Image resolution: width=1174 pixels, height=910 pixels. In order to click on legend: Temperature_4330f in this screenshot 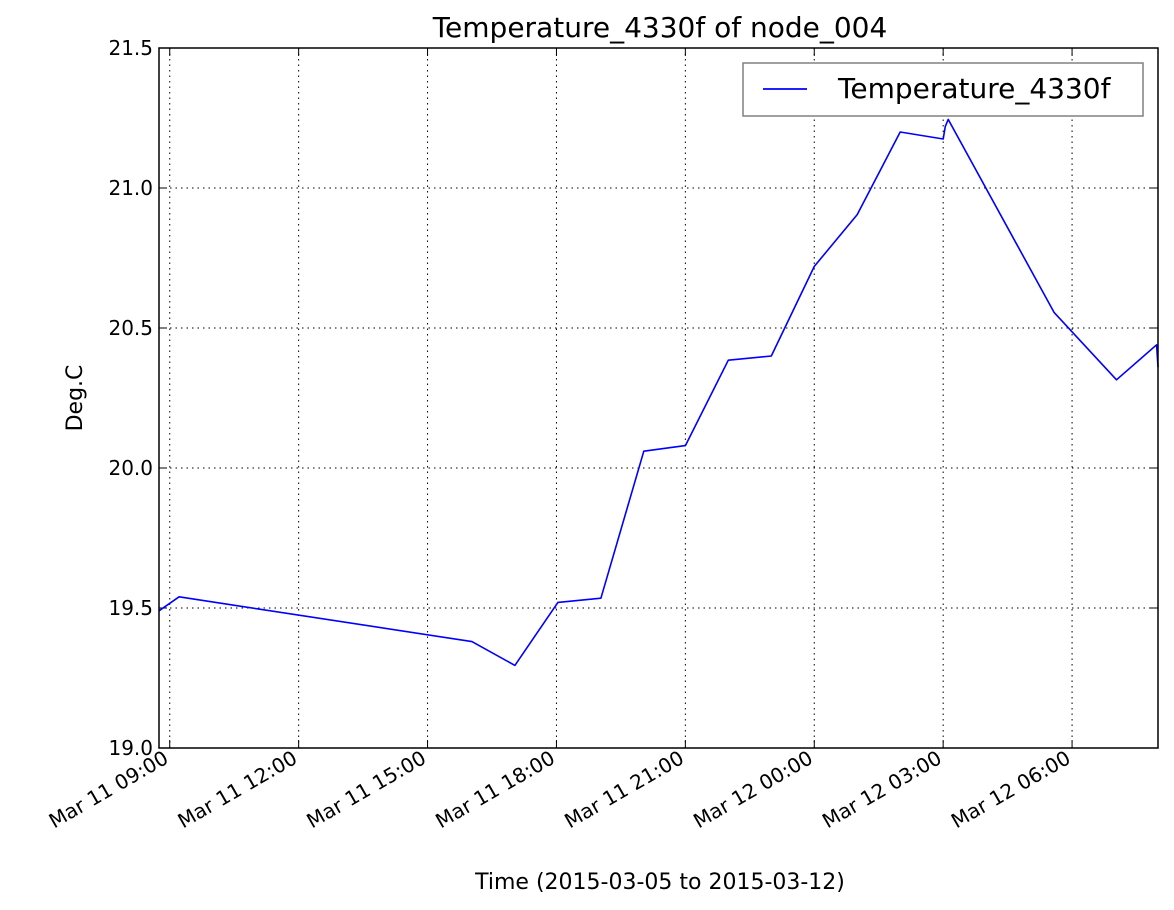, I will do `click(943, 89)`.